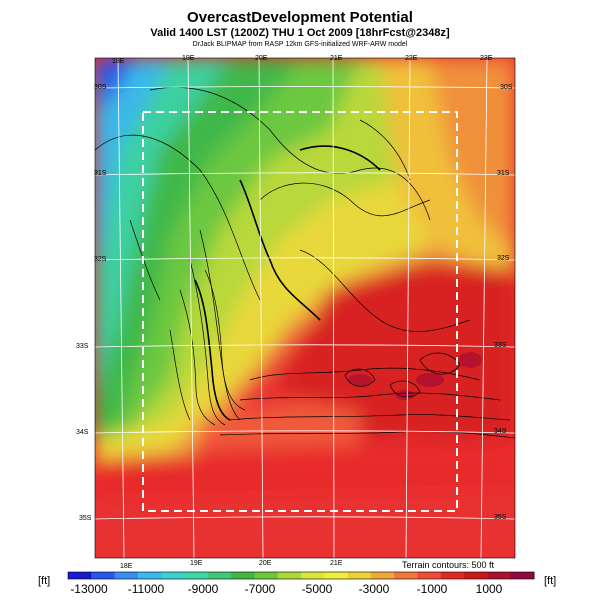  I want to click on map-title: OvercastDevelopment Potential, so click(300, 17).